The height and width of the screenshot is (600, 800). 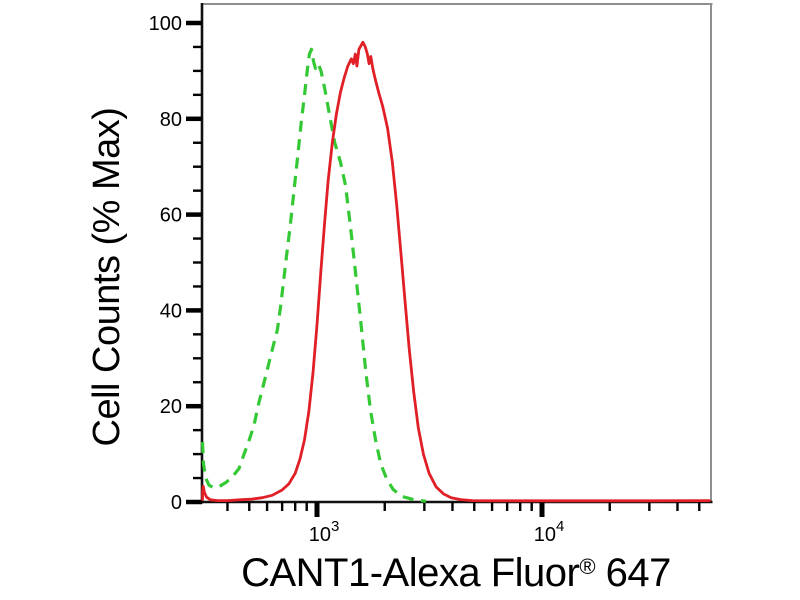 What do you see at coordinates (633, 573) in the screenshot?
I see `x-axis-title-suffix: 647` at bounding box center [633, 573].